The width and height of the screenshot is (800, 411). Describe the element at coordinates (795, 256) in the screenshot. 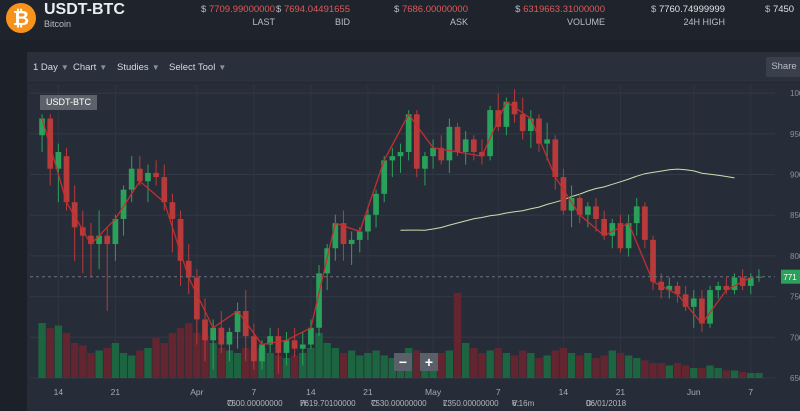

I see `y-tick-label: 800` at that location.